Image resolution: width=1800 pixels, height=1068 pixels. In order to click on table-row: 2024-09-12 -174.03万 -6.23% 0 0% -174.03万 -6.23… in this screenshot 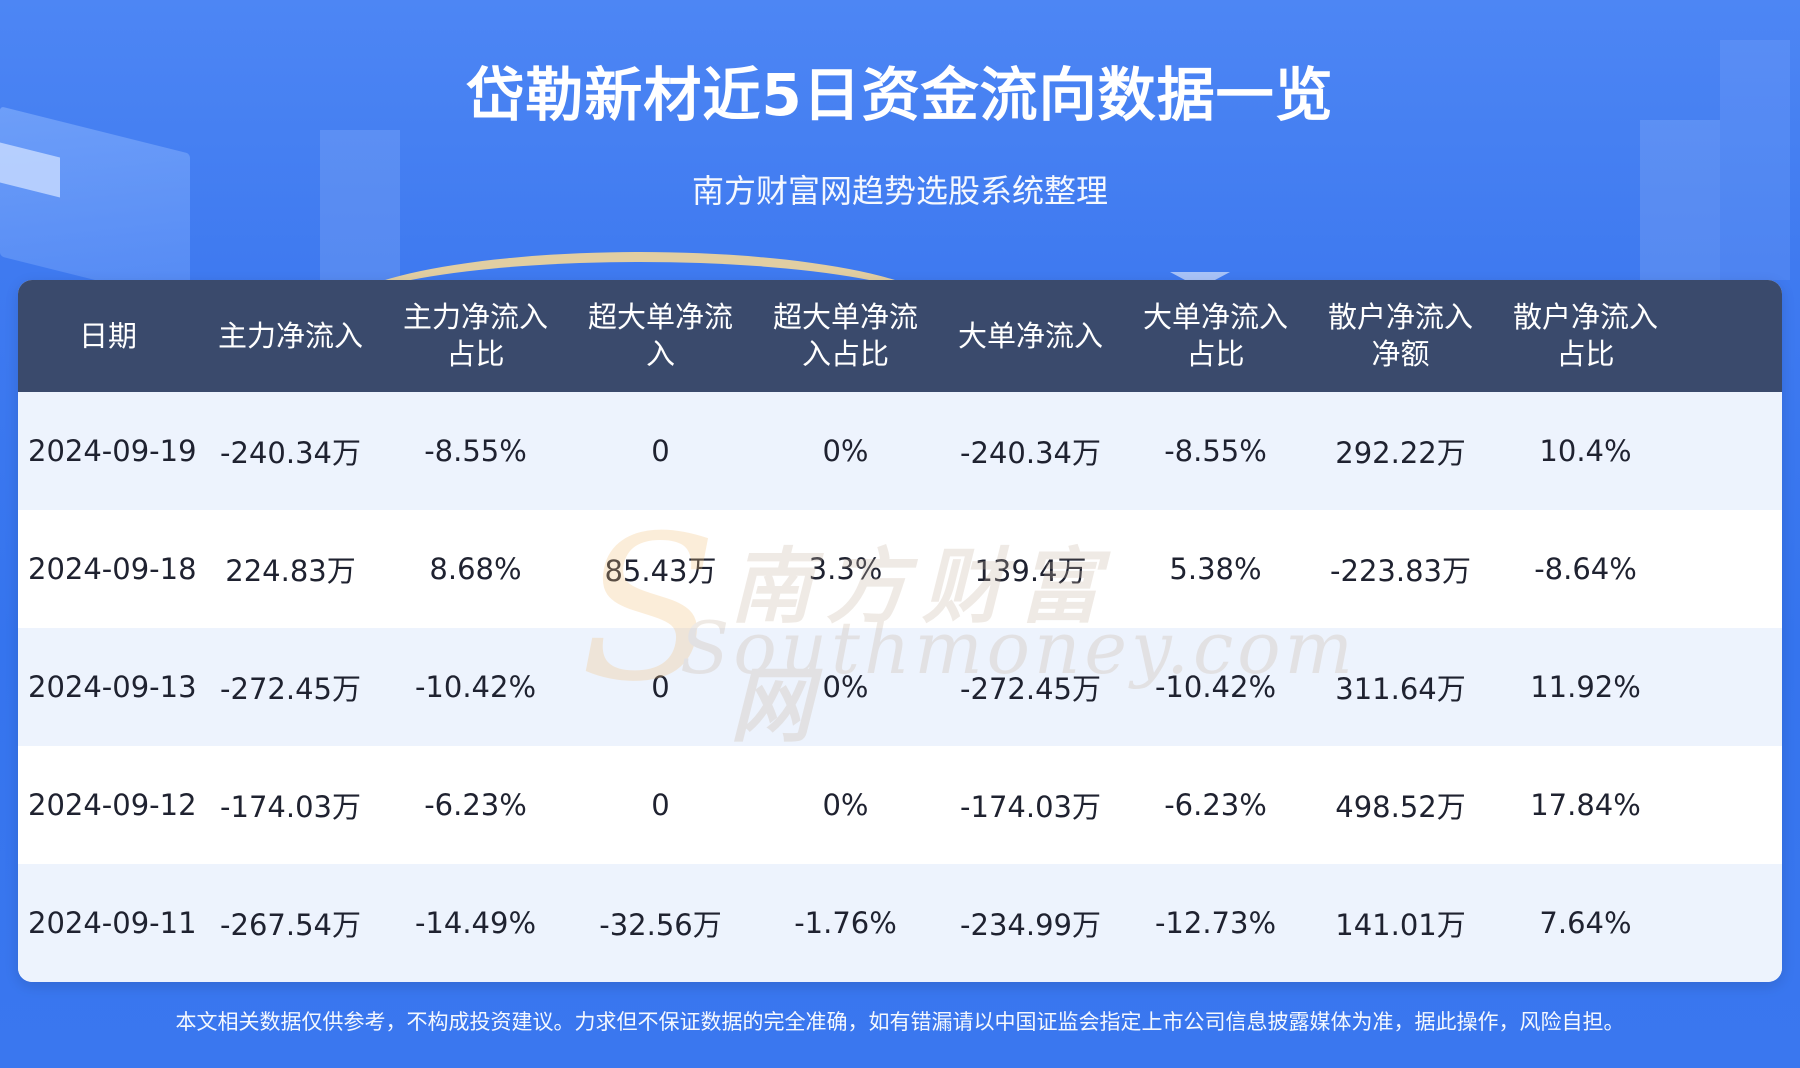, I will do `click(900, 805)`.